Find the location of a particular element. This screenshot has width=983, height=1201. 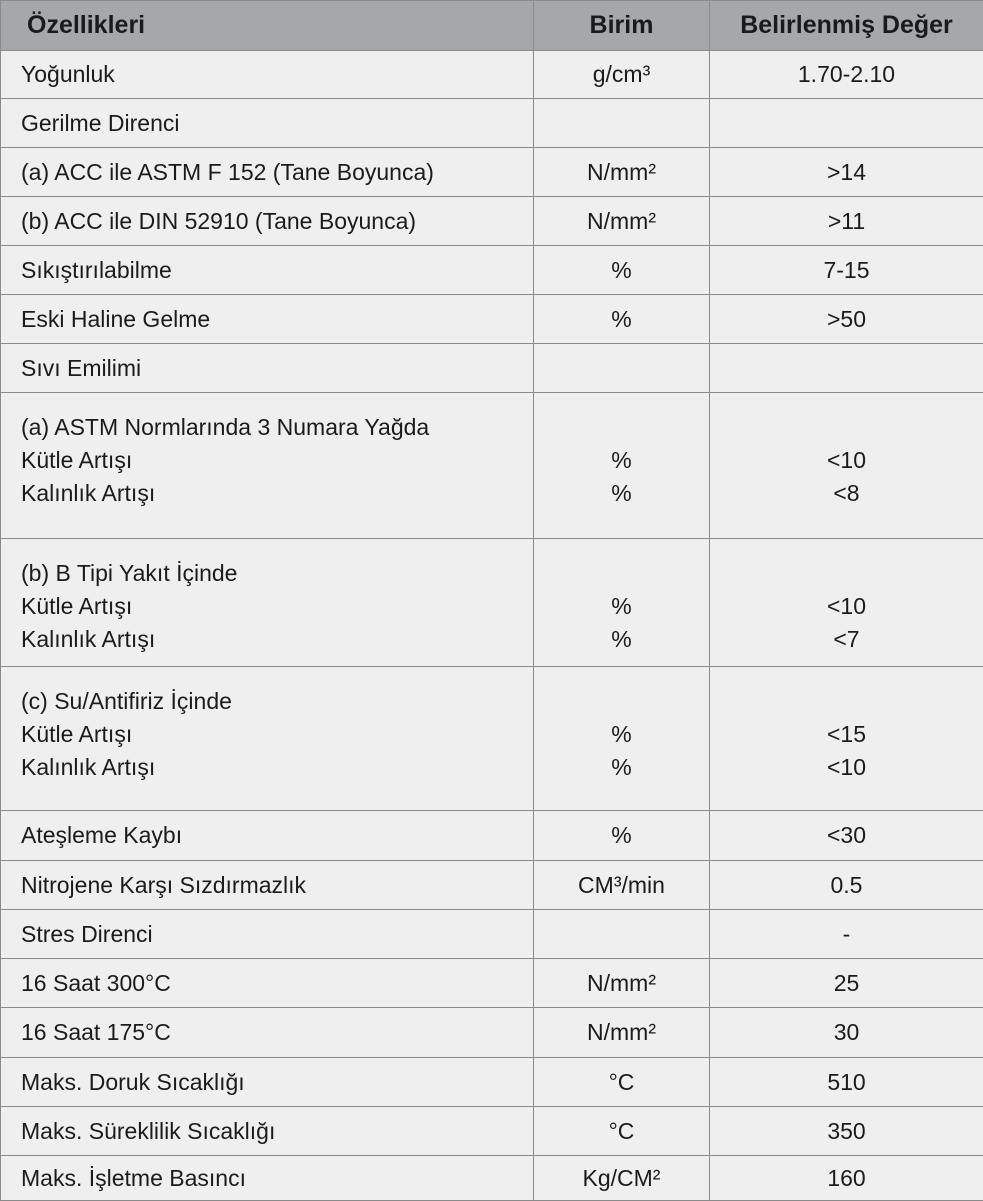

value-cell: - is located at coordinates (846, 934).